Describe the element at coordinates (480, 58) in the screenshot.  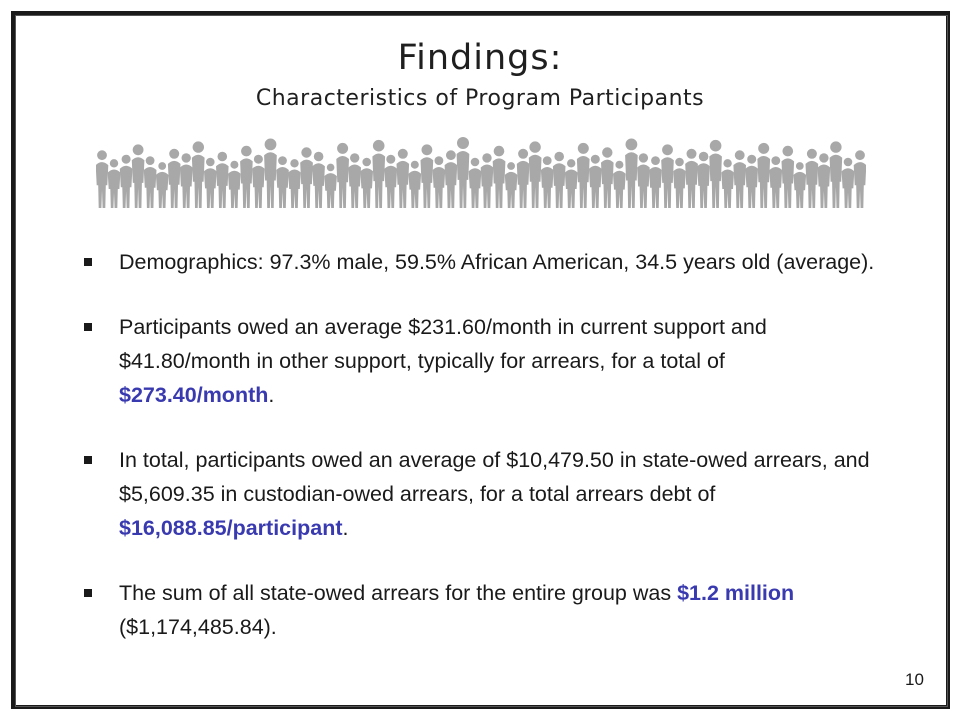
I see `slide-title: Findings:` at that location.